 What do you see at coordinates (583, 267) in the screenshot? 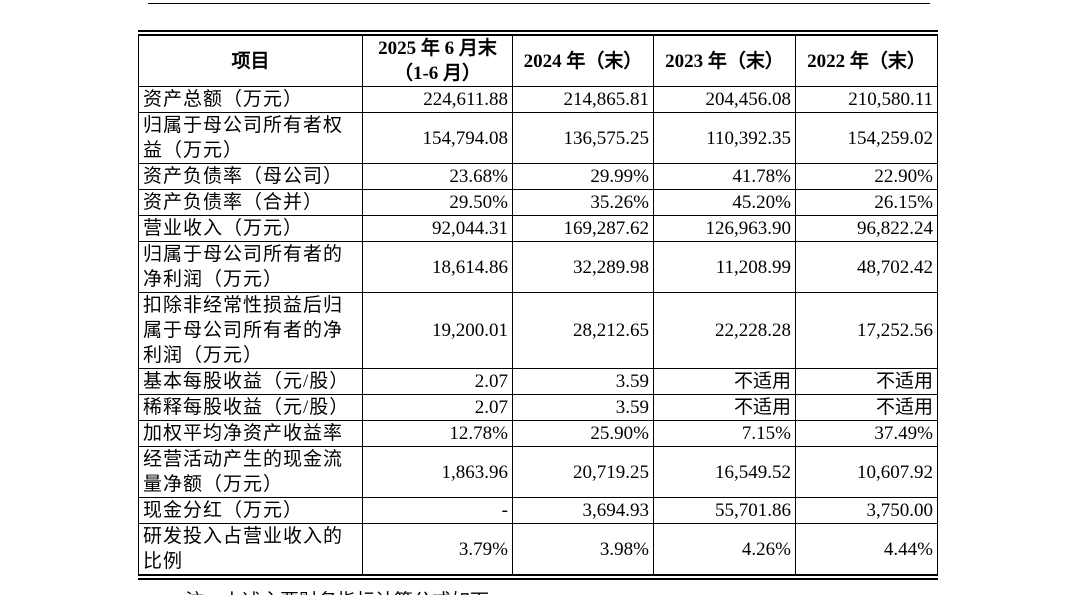
I see `value-cell: 32,289.98` at bounding box center [583, 267].